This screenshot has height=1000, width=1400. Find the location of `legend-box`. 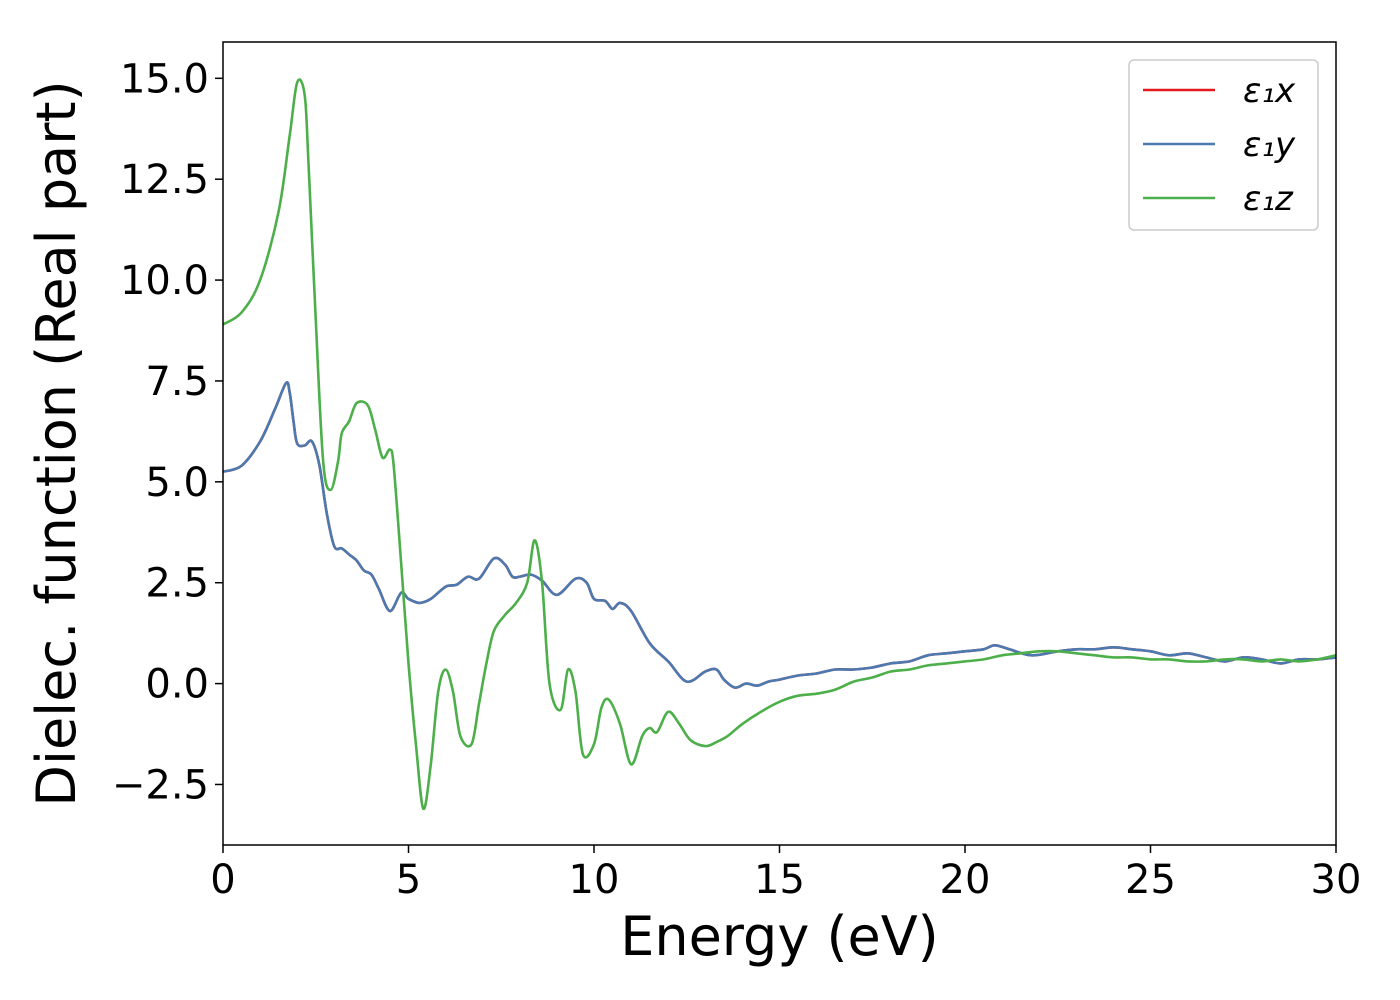

legend-box is located at coordinates (1223, 145).